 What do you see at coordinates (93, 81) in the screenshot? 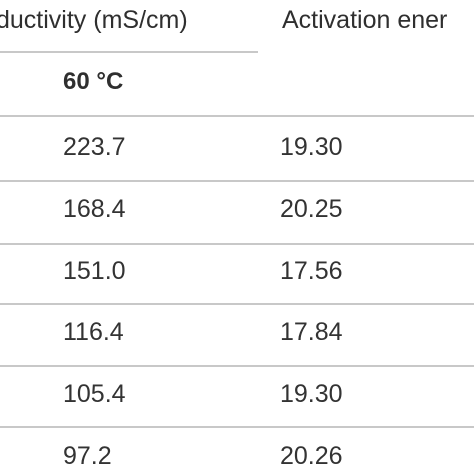
I see `subheader-60c: 60 °C` at bounding box center [93, 81].